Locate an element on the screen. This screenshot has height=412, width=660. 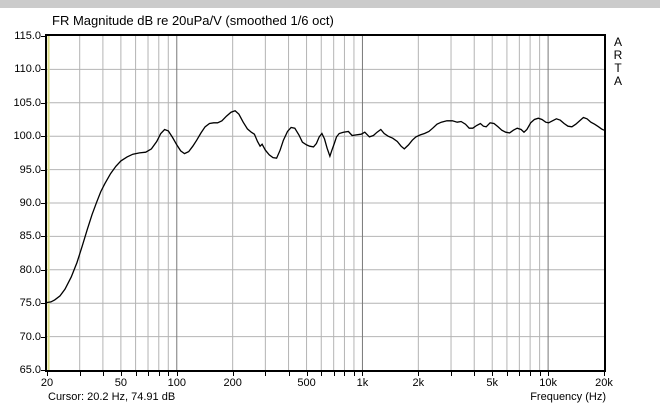
y-tick-label: 105.0 is located at coordinates (27, 102).